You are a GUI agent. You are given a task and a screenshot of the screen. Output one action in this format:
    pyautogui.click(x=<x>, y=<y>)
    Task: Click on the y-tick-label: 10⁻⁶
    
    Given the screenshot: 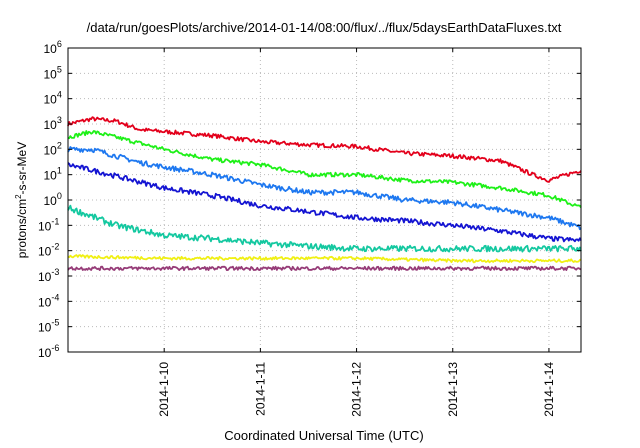 What is the action you would take?
    pyautogui.click(x=48, y=351)
    